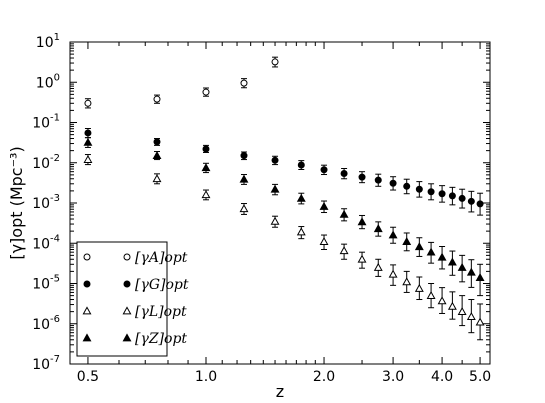 The image size is (545, 403). I want to click on x-tick-label: 3.0, so click(393, 377).